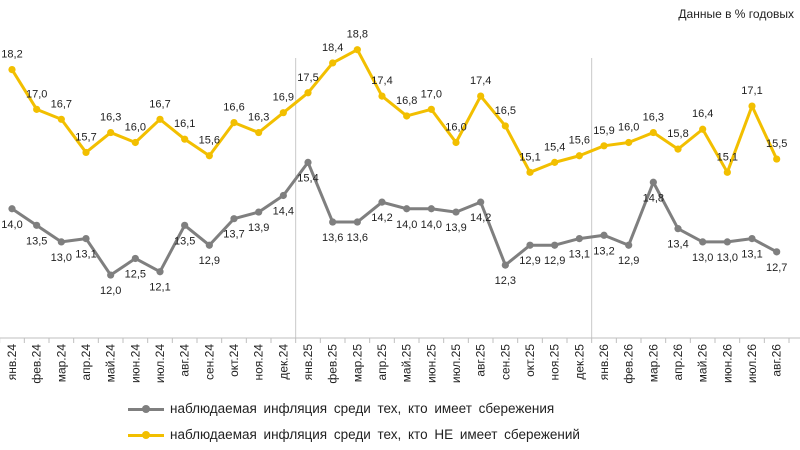 The height and width of the screenshot is (450, 800). Describe the element at coordinates (332, 48) in the screenshot. I see `data-label-non-savers: 18,4` at that location.